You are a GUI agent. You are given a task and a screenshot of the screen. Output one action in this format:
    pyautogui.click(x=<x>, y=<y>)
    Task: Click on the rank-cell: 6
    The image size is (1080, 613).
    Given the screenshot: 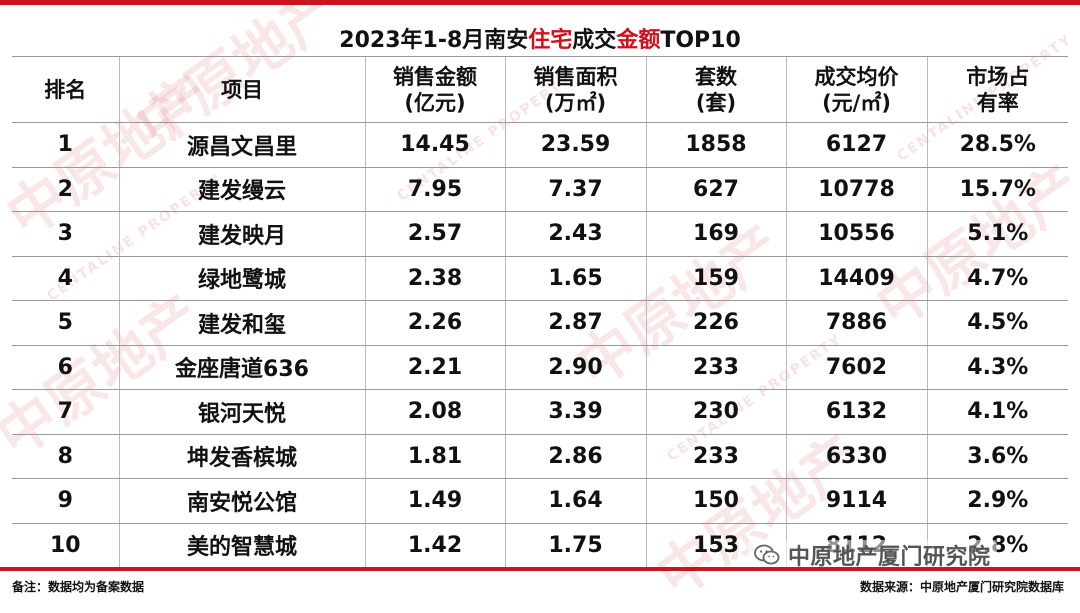 What is the action you would take?
    pyautogui.click(x=66, y=367)
    